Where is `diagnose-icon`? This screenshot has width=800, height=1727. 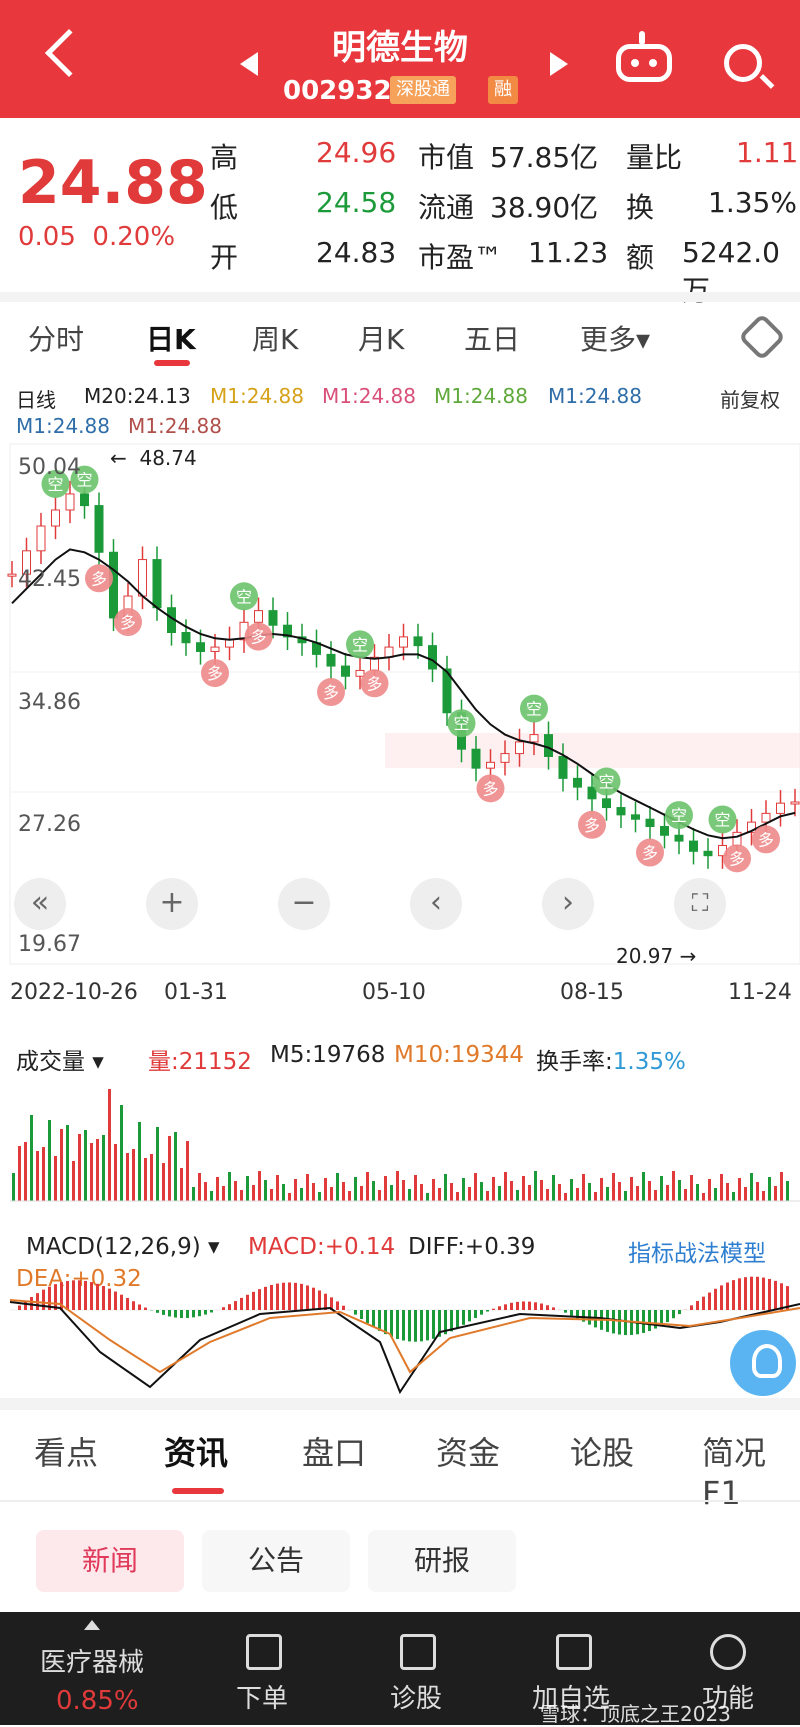
diagnose-icon is located at coordinates (418, 1652).